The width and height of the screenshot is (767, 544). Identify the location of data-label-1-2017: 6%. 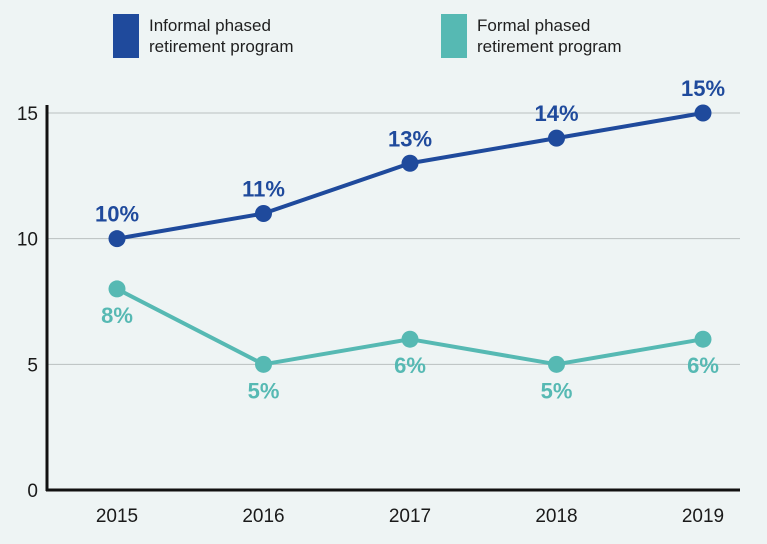
(410, 365).